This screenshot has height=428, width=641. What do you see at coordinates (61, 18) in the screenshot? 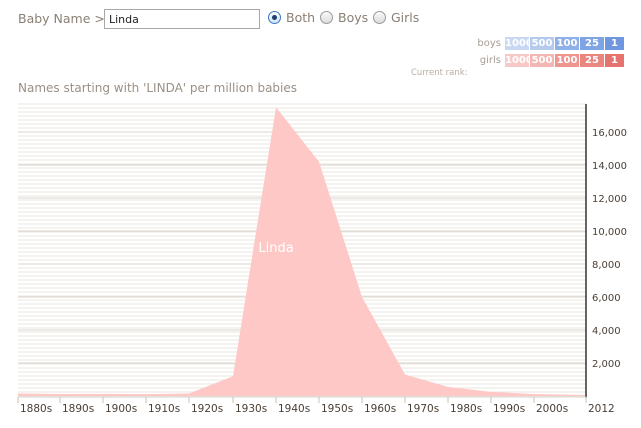
I see `baby-name-label: Baby Name >` at bounding box center [61, 18].